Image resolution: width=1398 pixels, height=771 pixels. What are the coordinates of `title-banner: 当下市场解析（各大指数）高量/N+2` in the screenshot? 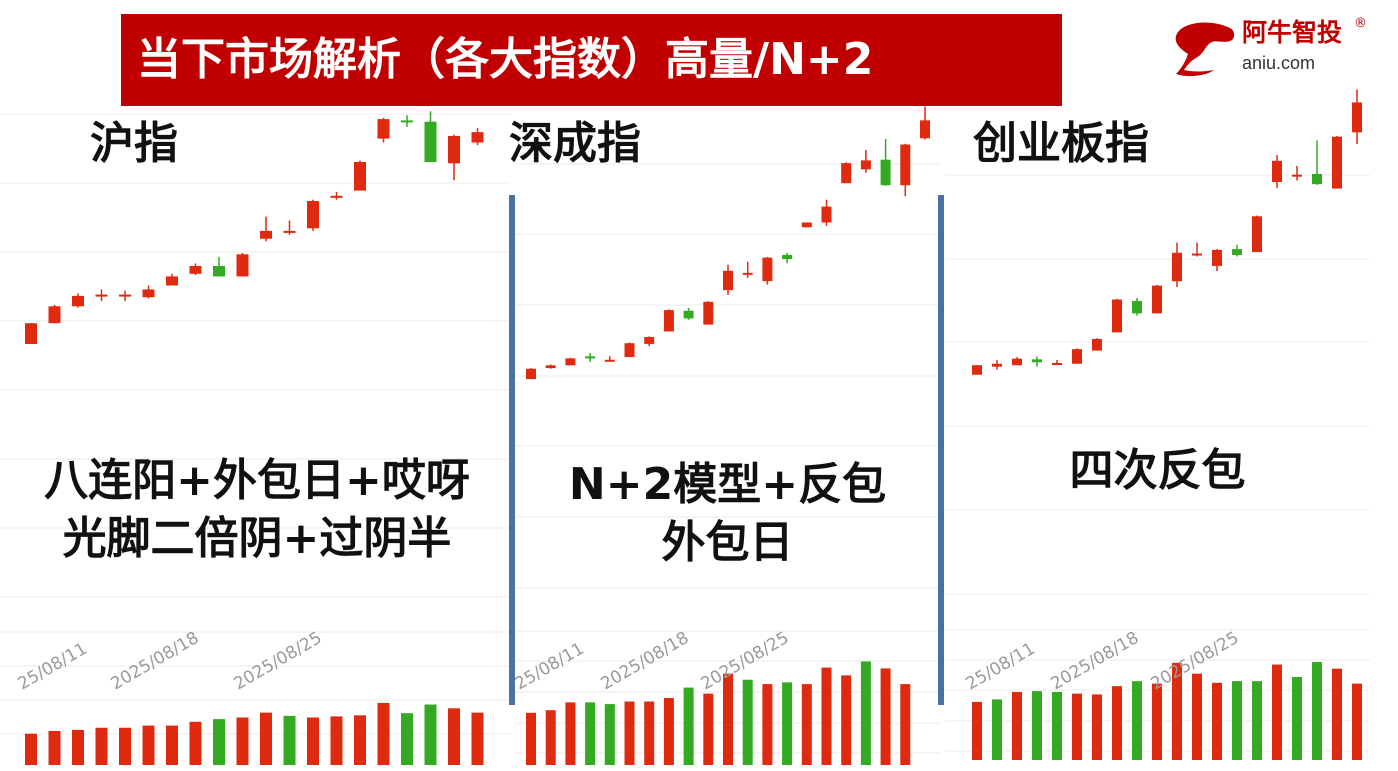 It's located at (591, 60).